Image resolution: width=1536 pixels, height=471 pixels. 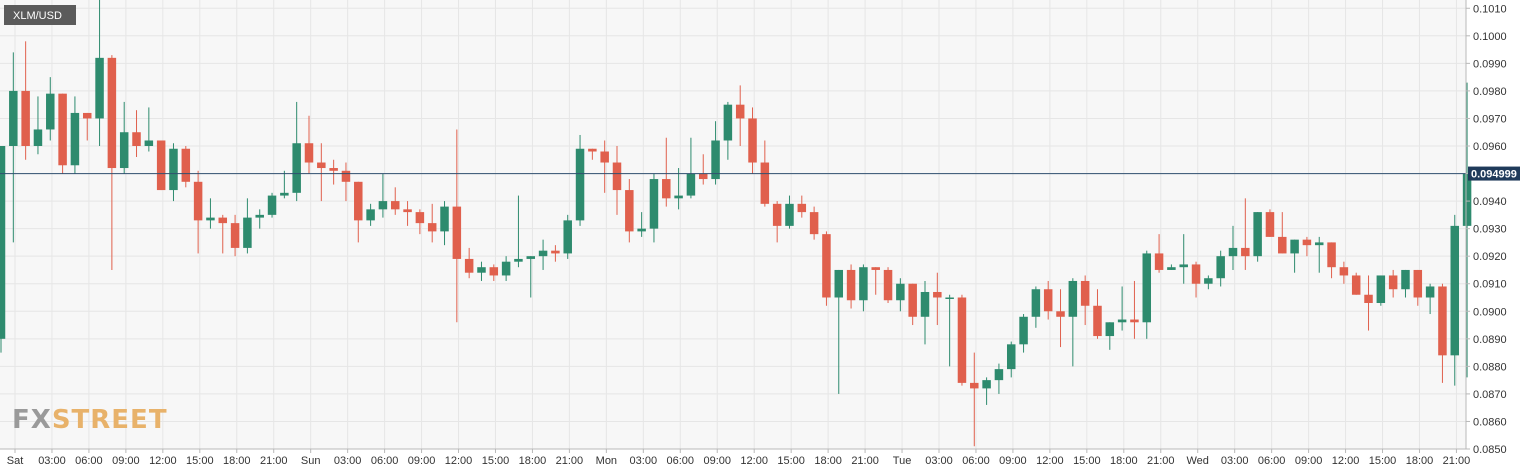 I want to click on x-tick-label: Mon, so click(x=606, y=461).